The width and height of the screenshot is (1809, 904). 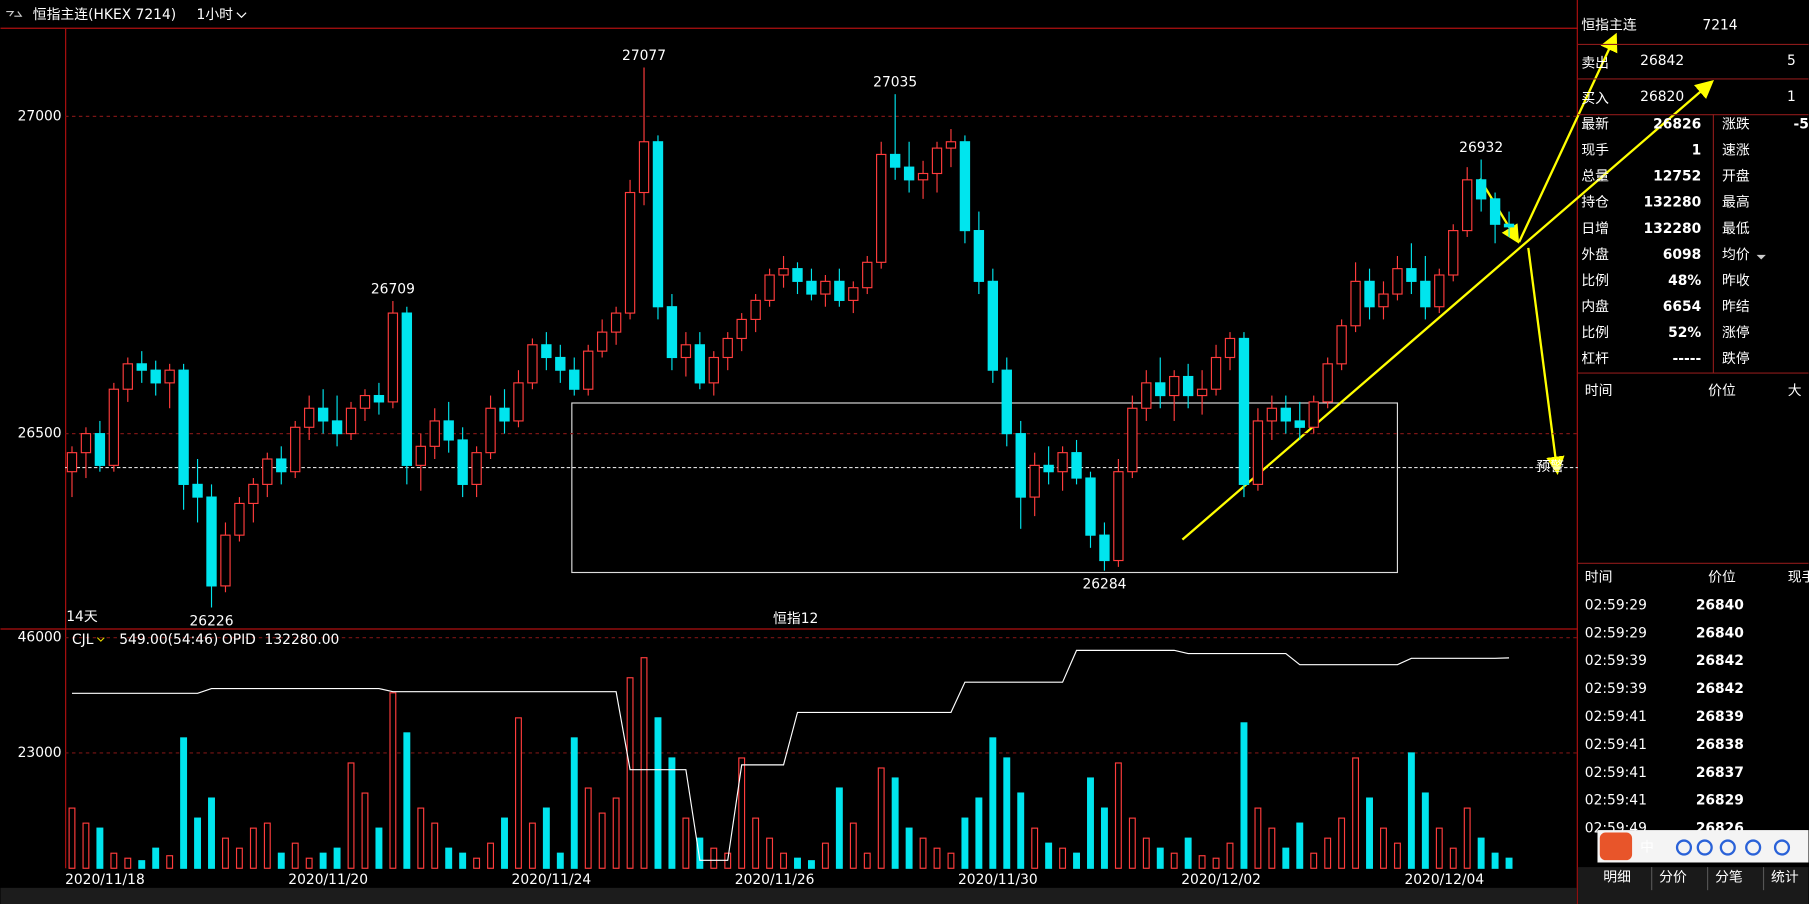 I want to click on tab: 分笔, so click(x=1729, y=877).